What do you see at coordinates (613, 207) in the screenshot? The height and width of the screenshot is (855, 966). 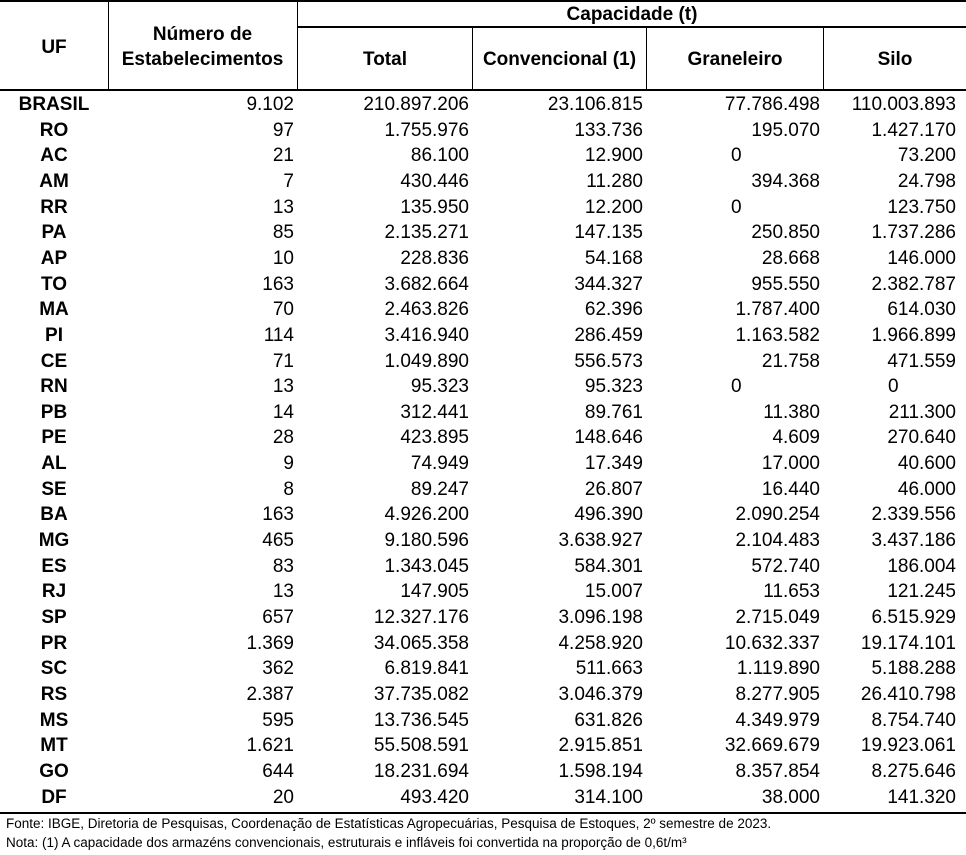 I see `convencional-cell: 12.200` at bounding box center [613, 207].